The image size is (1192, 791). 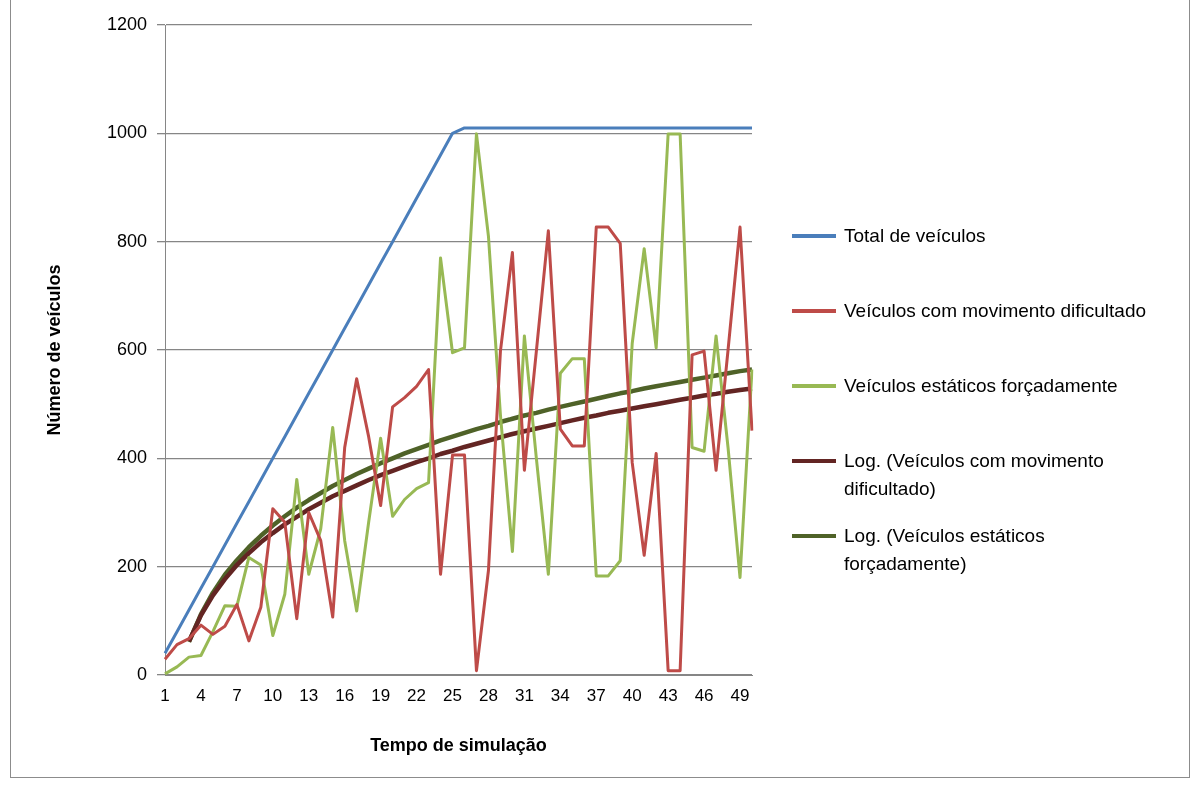 What do you see at coordinates (981, 386) in the screenshot?
I see `legend-label: Veículos estáticos forçadamente` at bounding box center [981, 386].